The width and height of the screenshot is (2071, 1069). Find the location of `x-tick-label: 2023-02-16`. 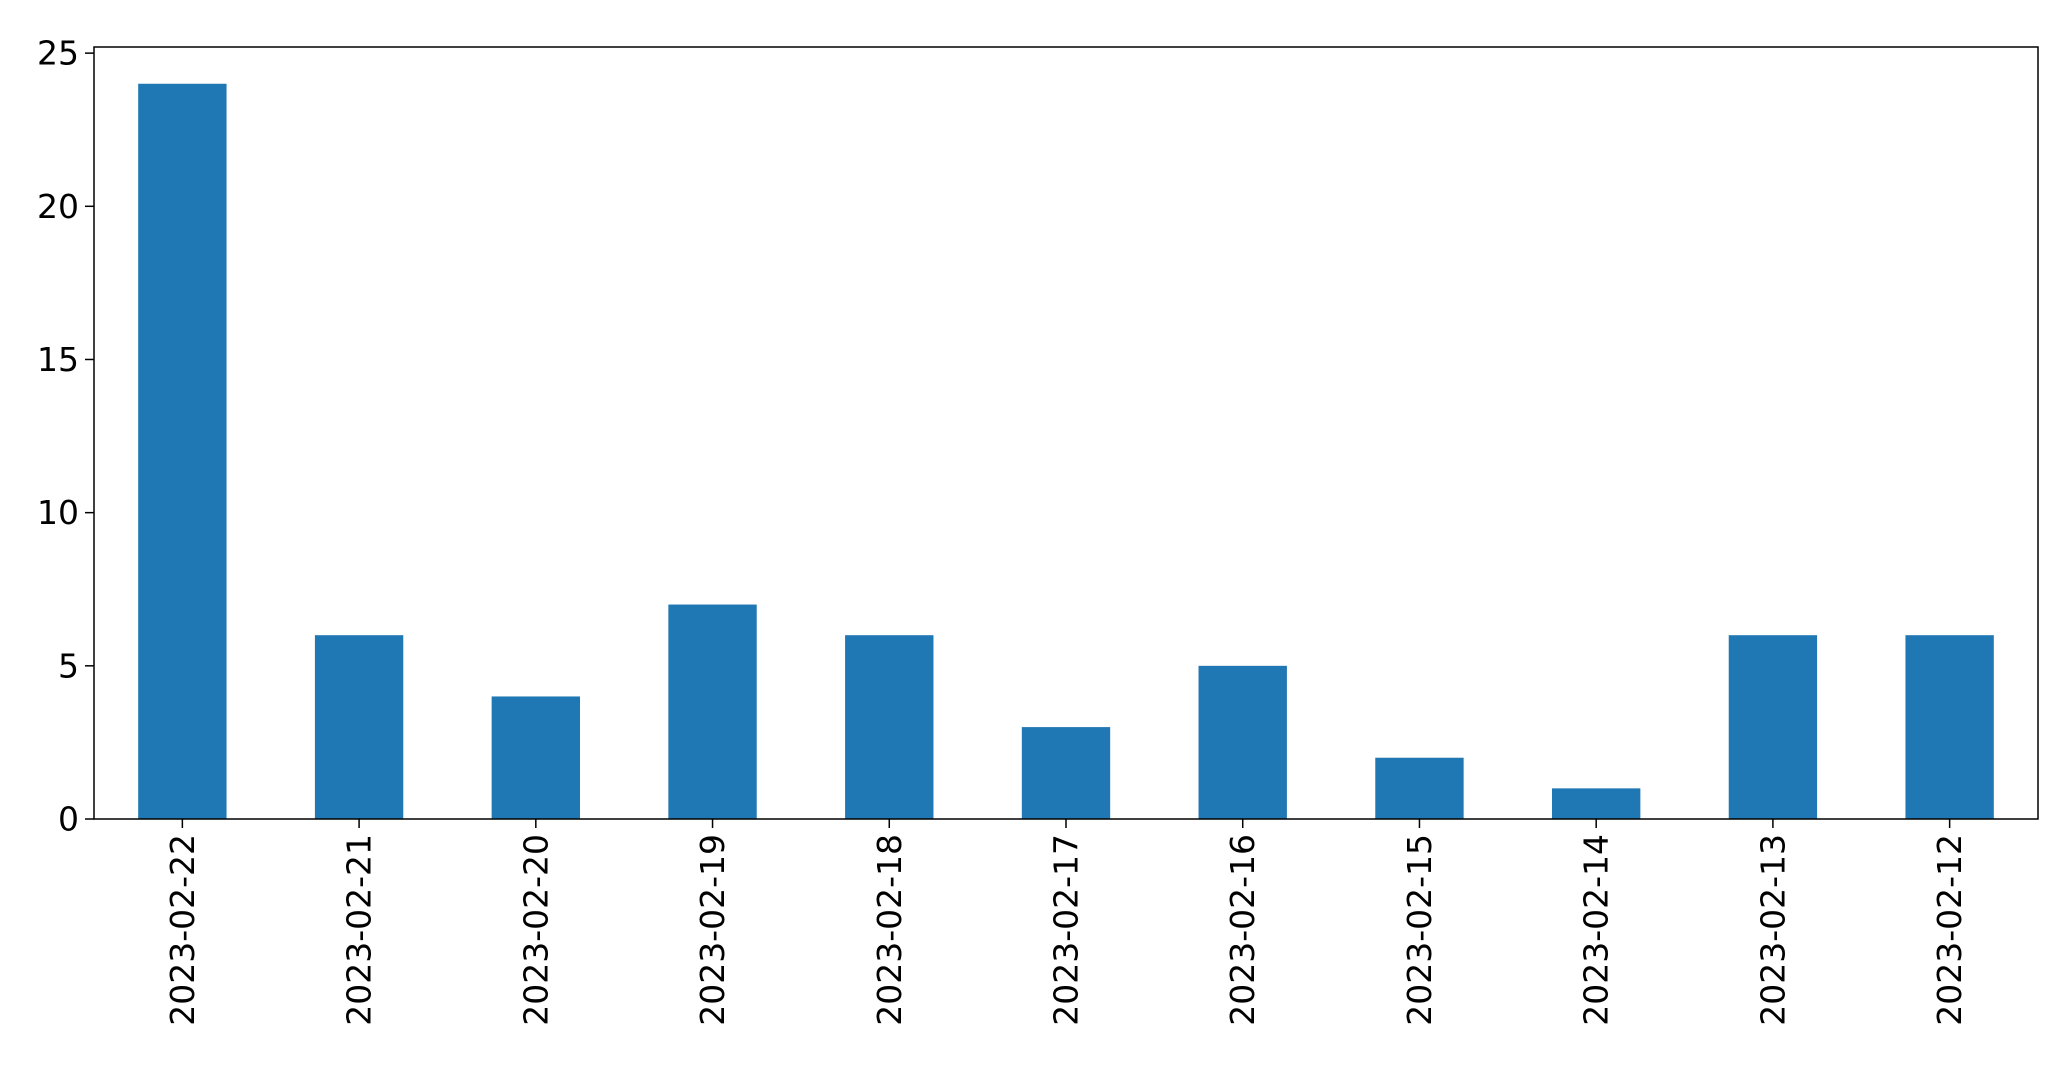

x-tick-label: 2023-02-16 is located at coordinates (1242, 930).